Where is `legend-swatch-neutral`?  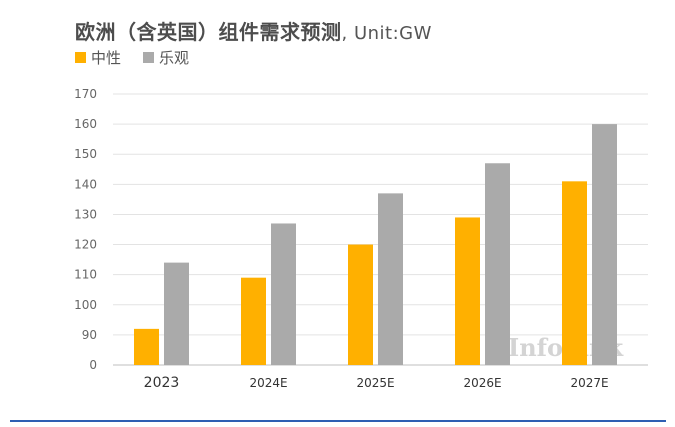 legend-swatch-neutral is located at coordinates (80, 57).